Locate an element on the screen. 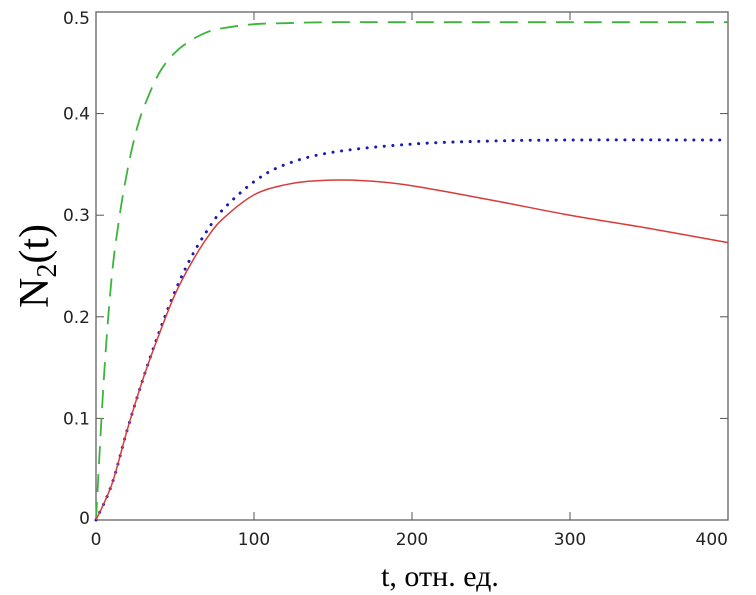 This screenshot has height=595, width=756. y-axis-label-tail: (t) is located at coordinates (35, 244).